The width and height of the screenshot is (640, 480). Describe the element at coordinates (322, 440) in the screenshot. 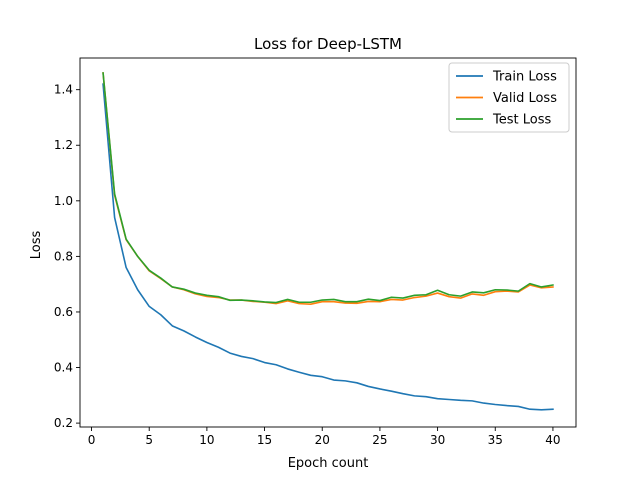

I see `x-tick-label: 20` at that location.